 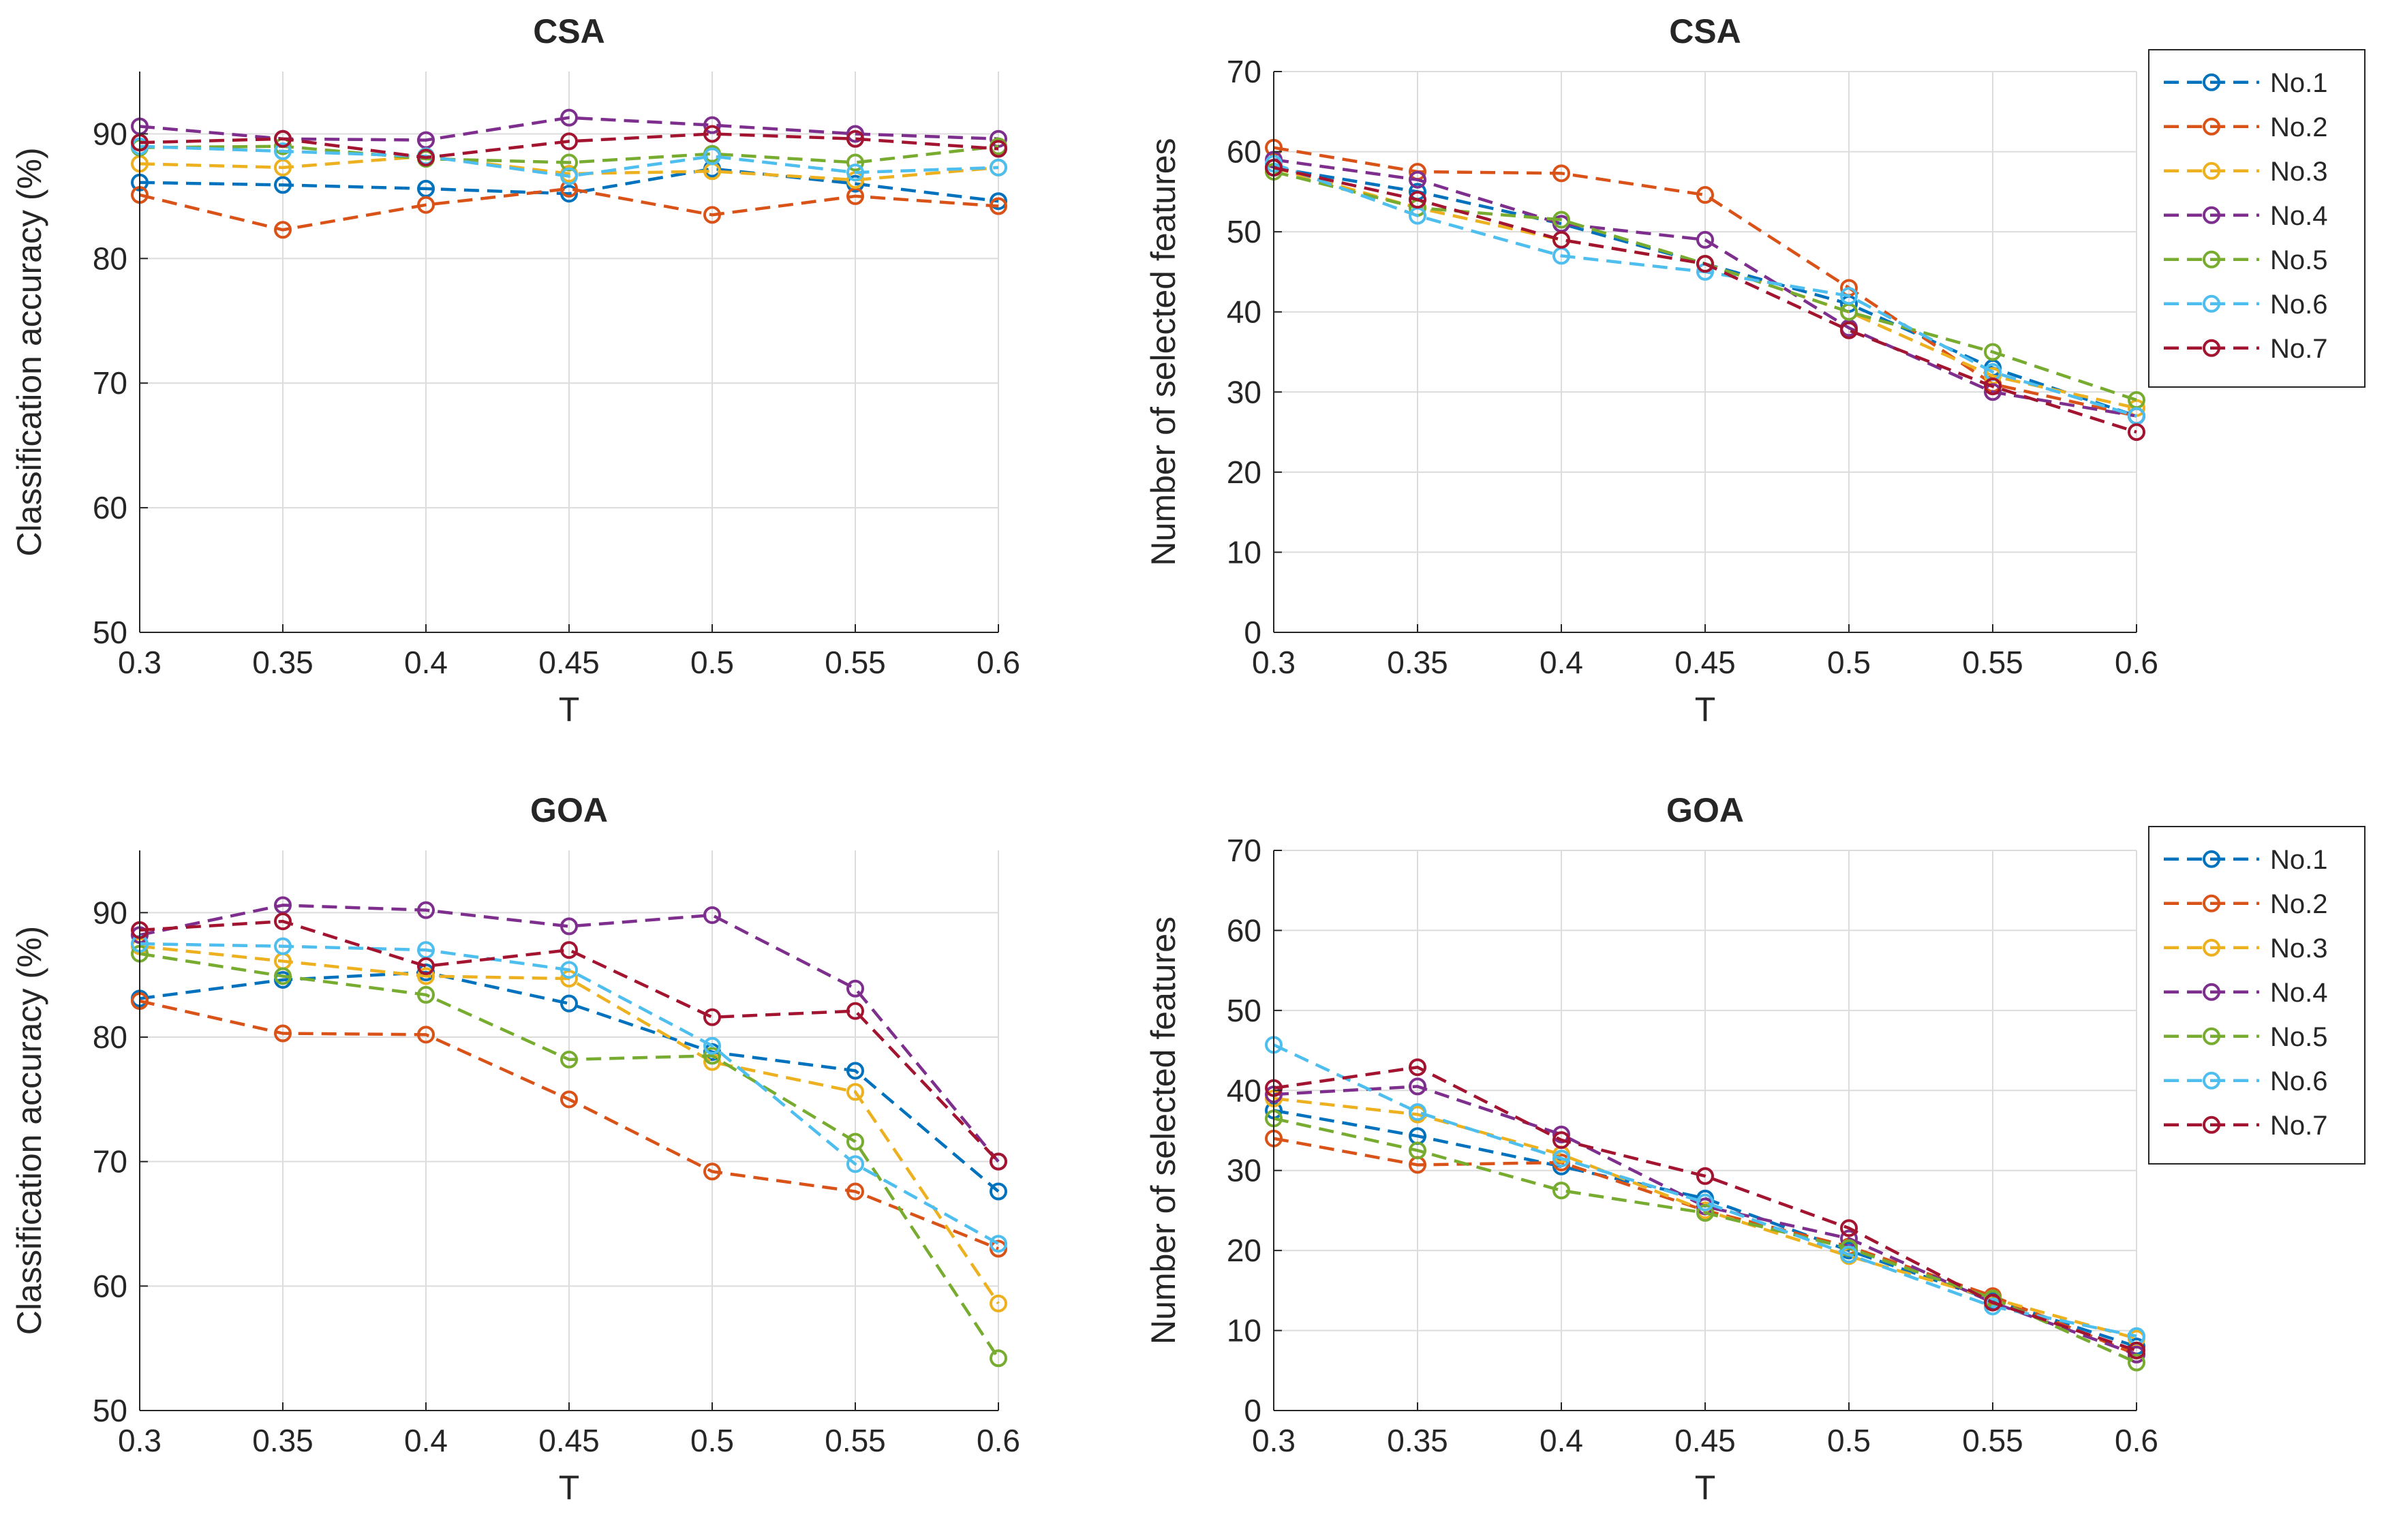 What do you see at coordinates (2136, 1440) in the screenshot?
I see `x-tick-label: 0.6` at bounding box center [2136, 1440].